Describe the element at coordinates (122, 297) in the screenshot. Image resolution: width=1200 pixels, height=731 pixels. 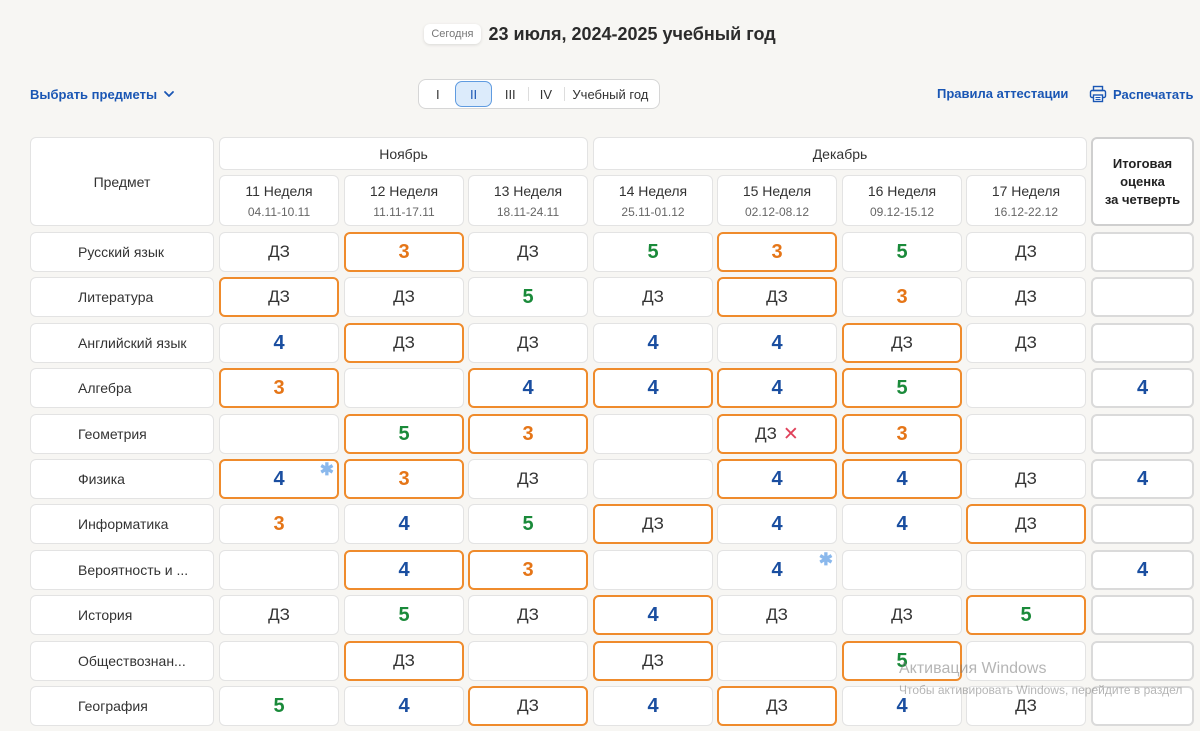
I see `subject-name: Литература` at that location.